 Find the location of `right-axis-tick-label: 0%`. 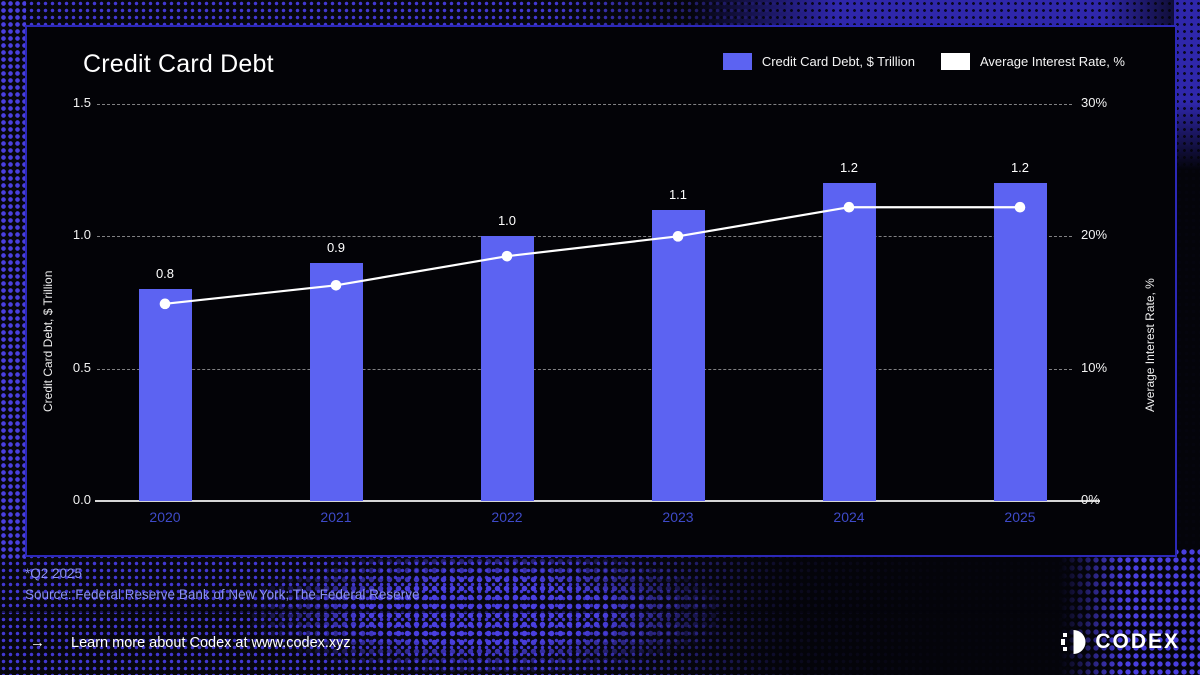

right-axis-tick-label: 0% is located at coordinates (1090, 499).